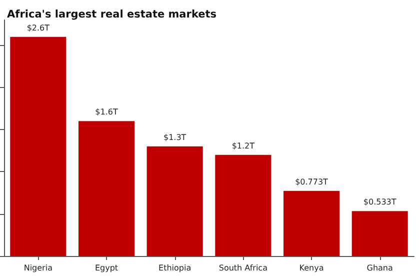 The image size is (420, 280). I want to click on data-label: $1.2T, so click(243, 145).